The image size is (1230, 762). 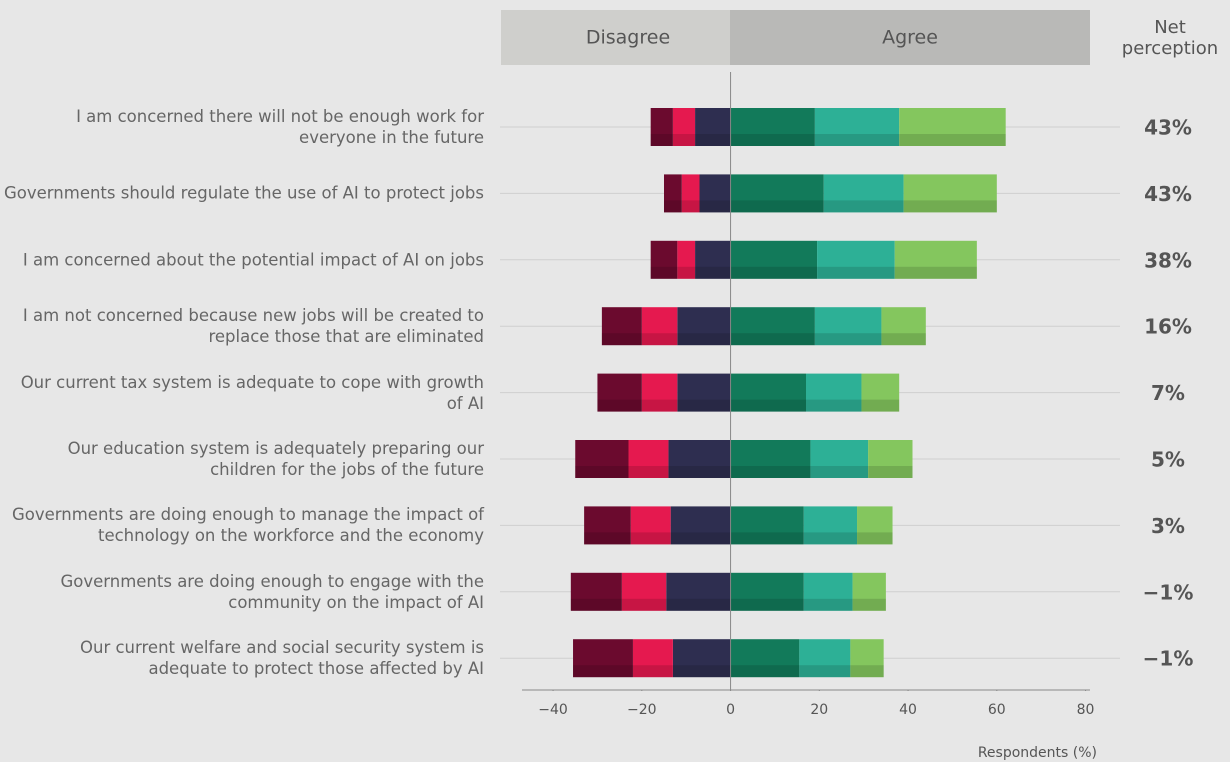 What do you see at coordinates (1170, 38) in the screenshot?
I see `net-title: Net perception` at bounding box center [1170, 38].